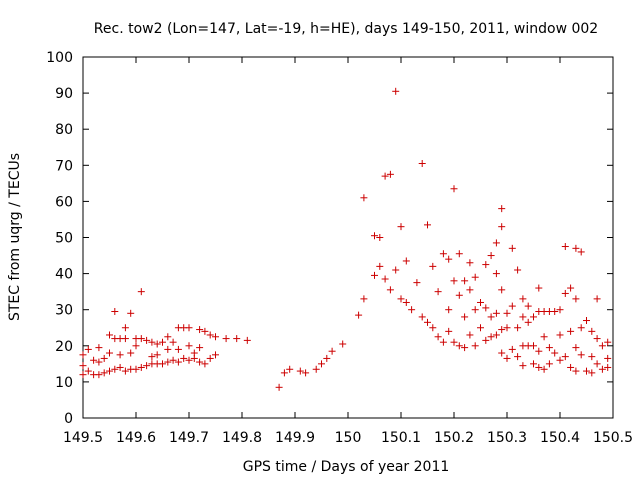 This screenshot has height=484, width=640. I want to click on y-tick-label: 90, so click(64, 94).